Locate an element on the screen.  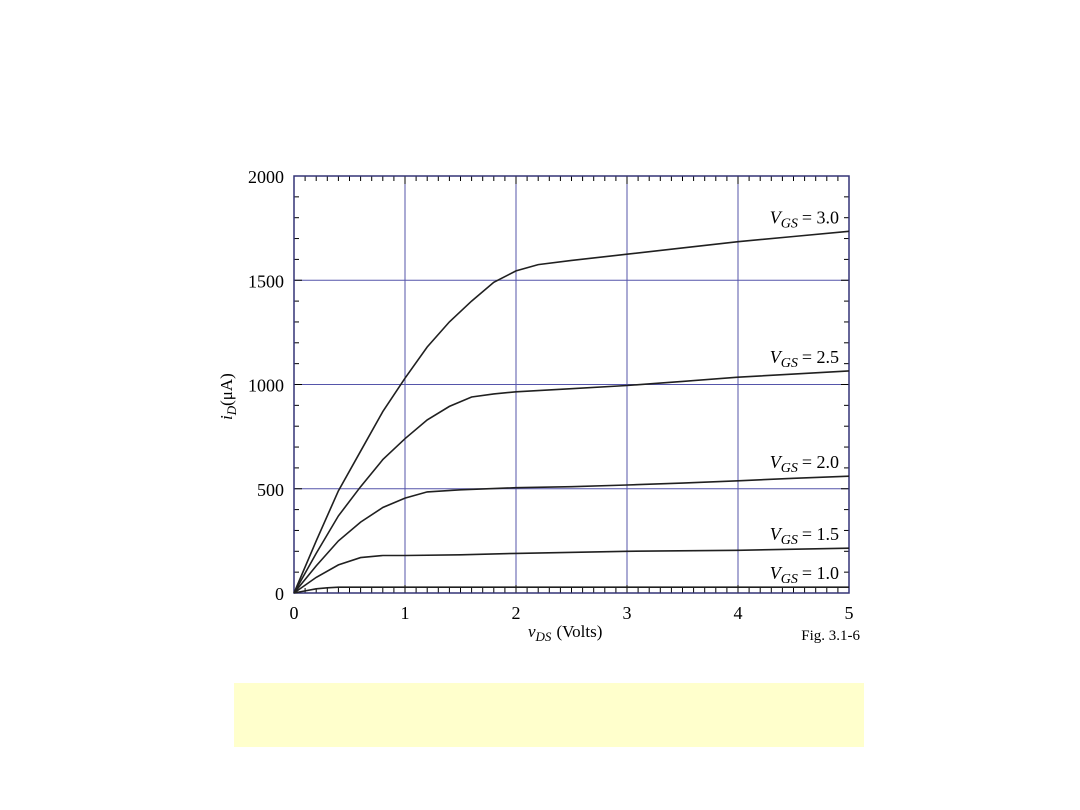
note-box is located at coordinates (549, 715).